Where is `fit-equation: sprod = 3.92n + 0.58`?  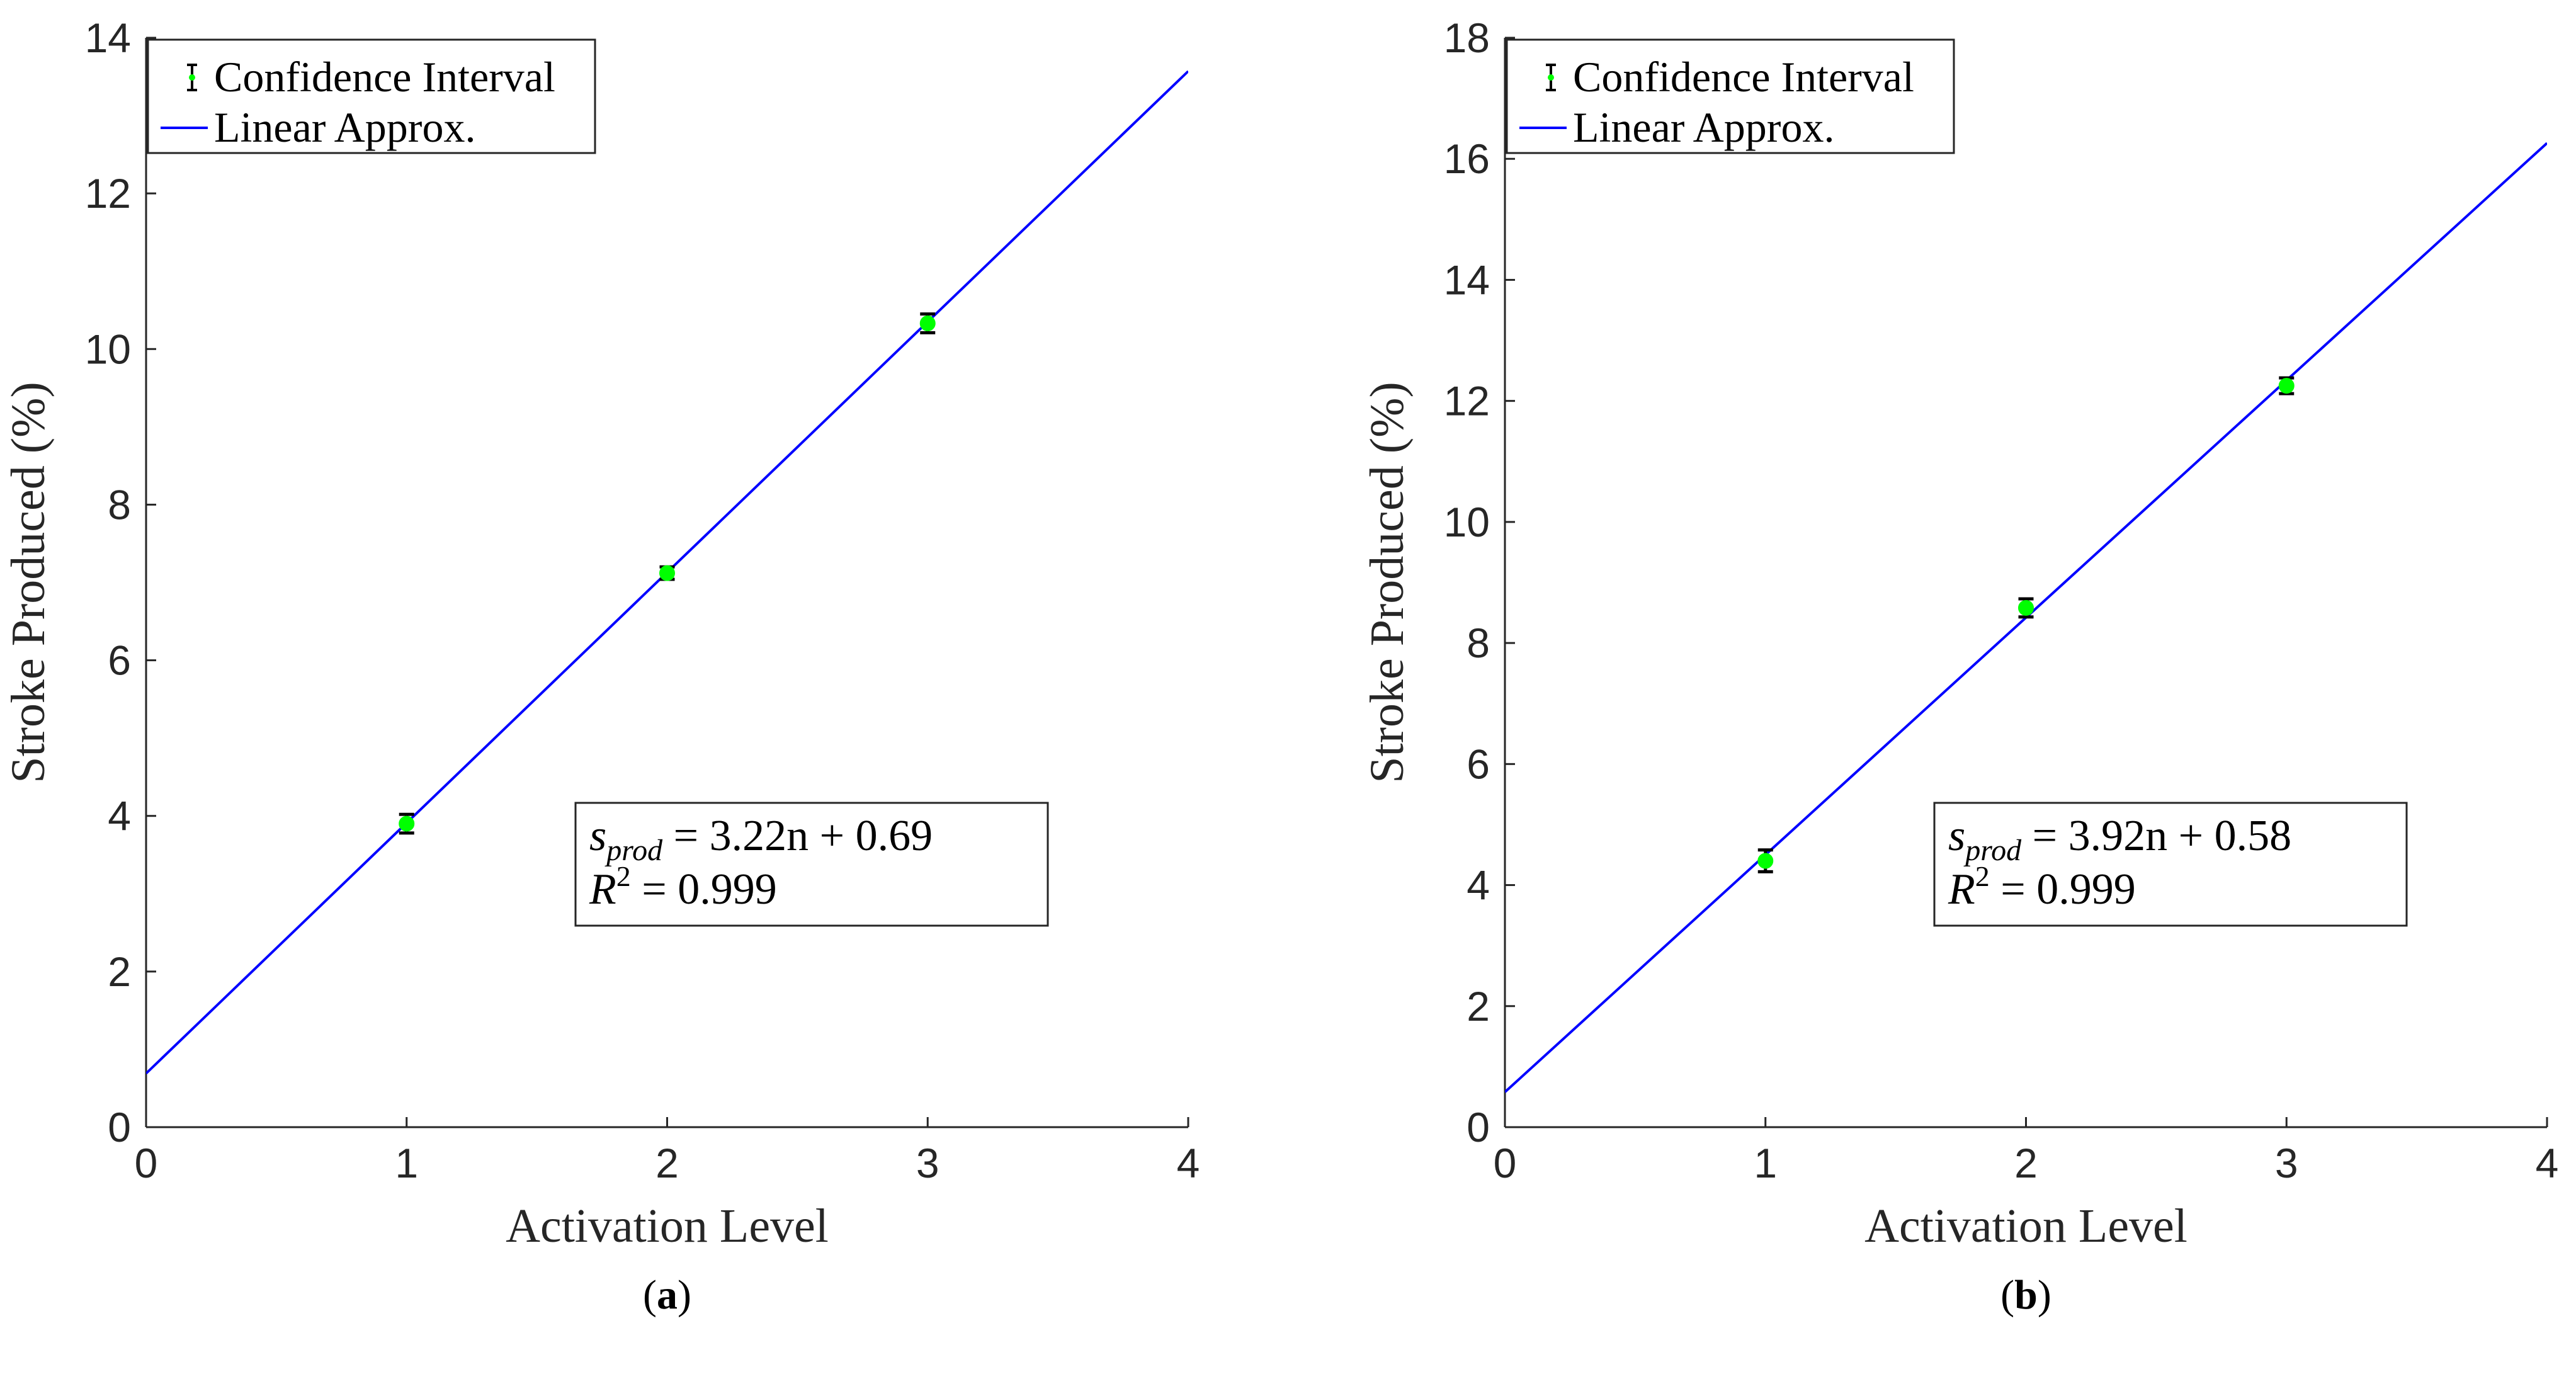
fit-equation: sprod = 3.92n + 0.58 is located at coordinates (2119, 839).